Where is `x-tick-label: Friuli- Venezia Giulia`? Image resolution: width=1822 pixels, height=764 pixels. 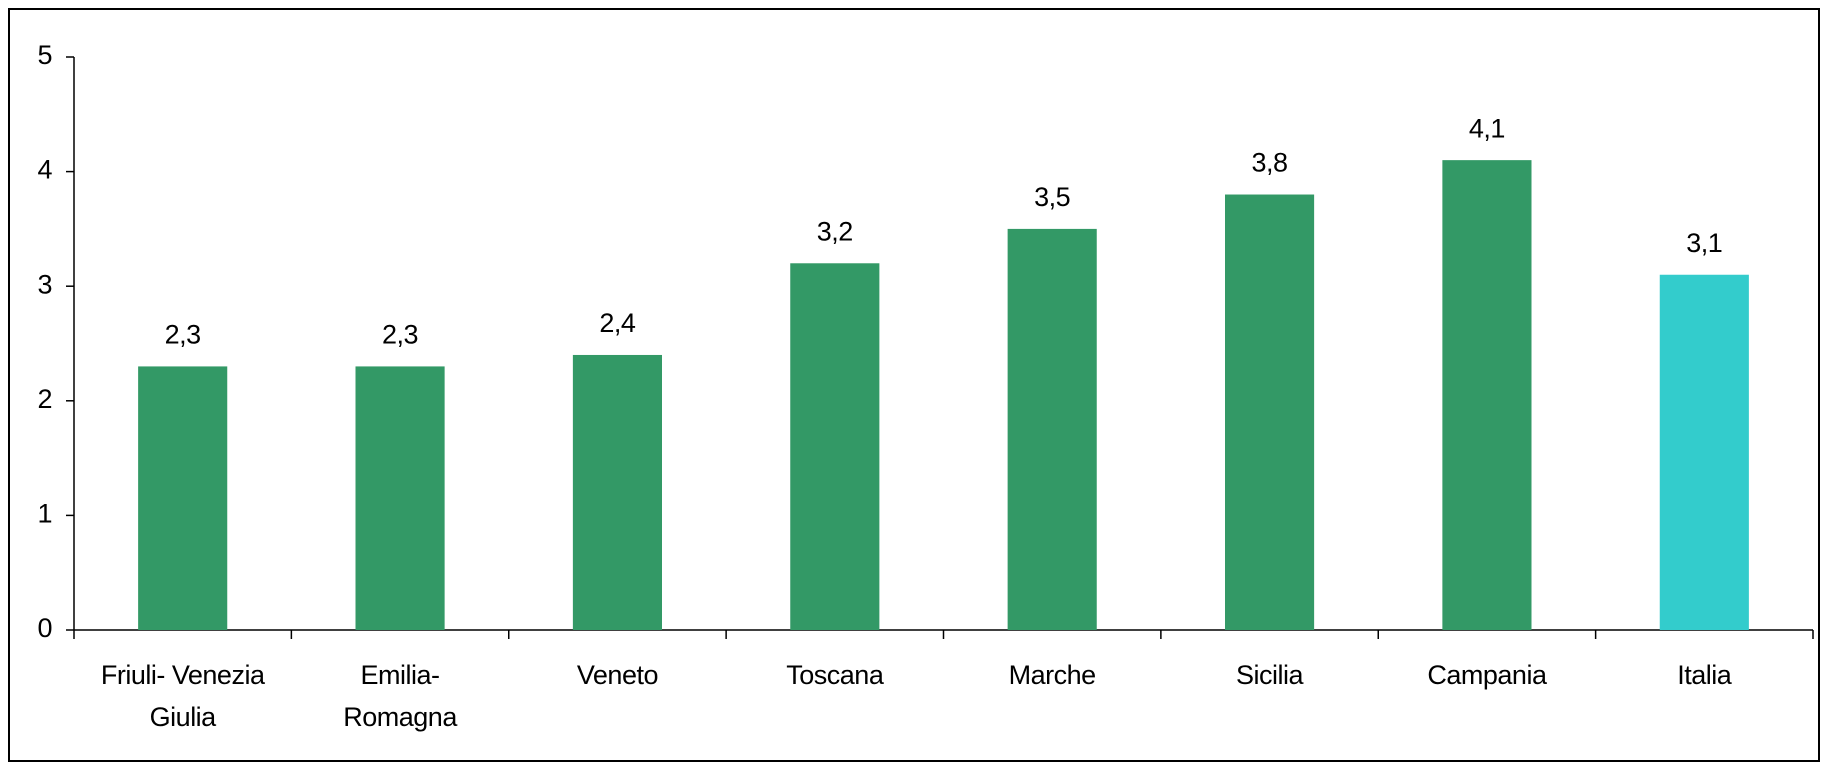
x-tick-label: Friuli- Venezia Giulia is located at coordinates (183, 696).